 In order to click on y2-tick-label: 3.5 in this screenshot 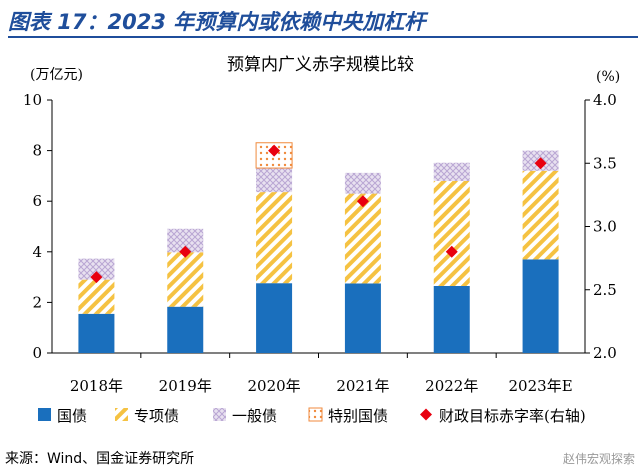, I will do `click(605, 163)`.